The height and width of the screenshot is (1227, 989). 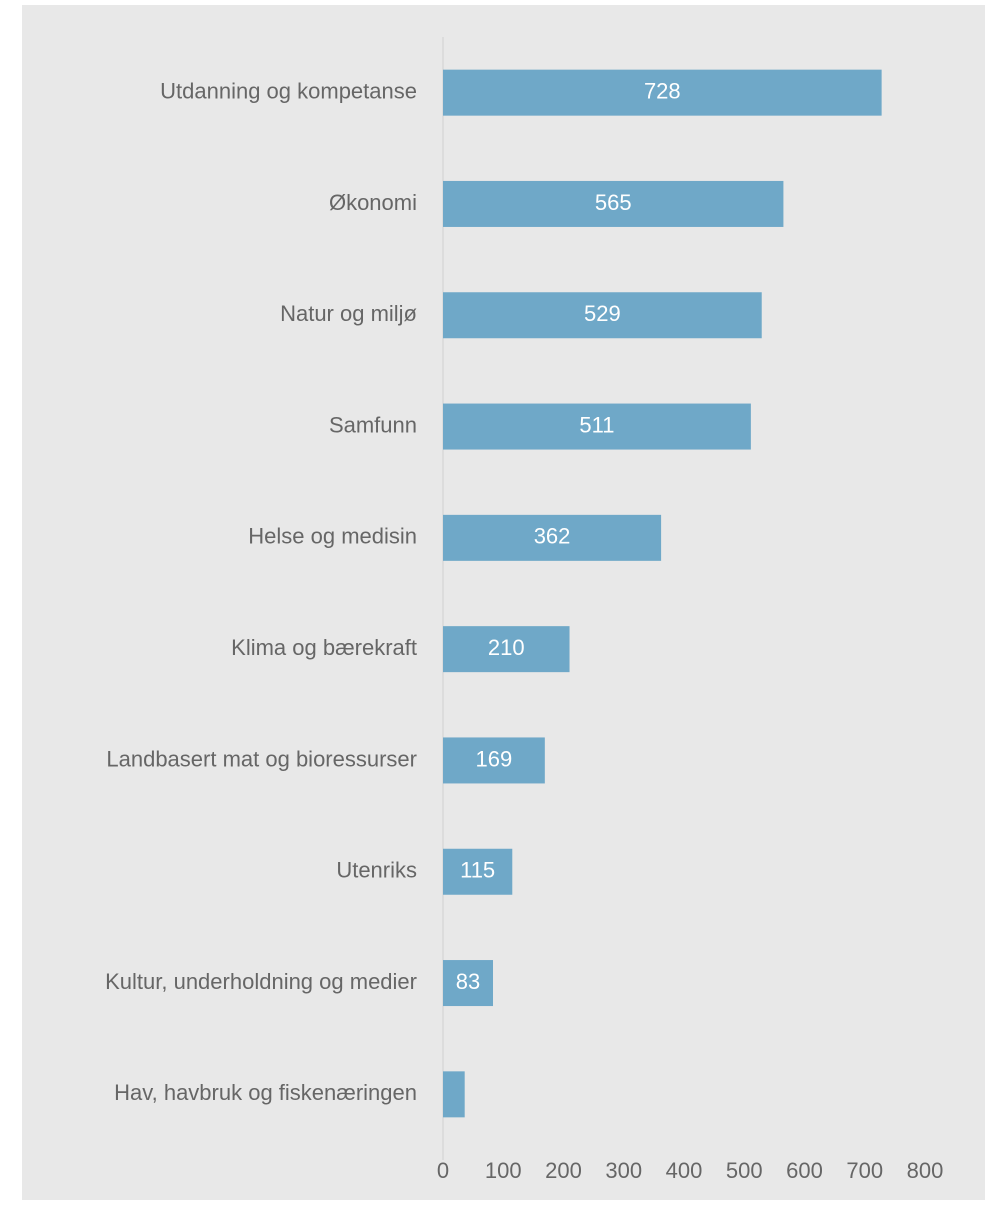 I want to click on y-tick-label: Utdanning og kompetanse, so click(x=288, y=90).